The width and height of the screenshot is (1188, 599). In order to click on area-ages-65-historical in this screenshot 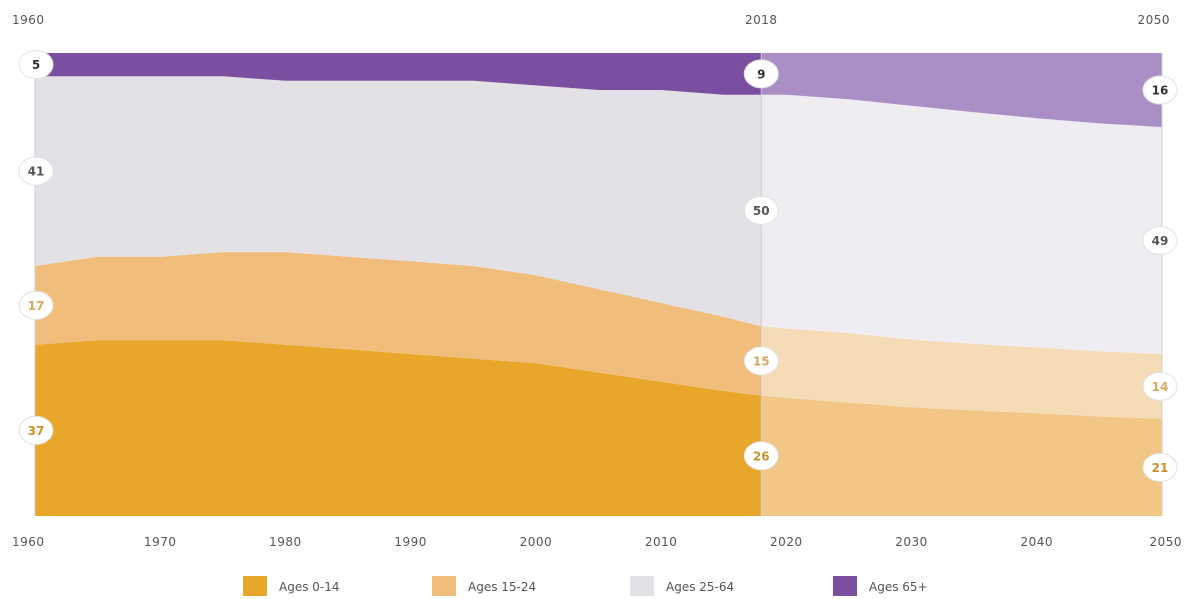, I will do `click(398, 74)`.